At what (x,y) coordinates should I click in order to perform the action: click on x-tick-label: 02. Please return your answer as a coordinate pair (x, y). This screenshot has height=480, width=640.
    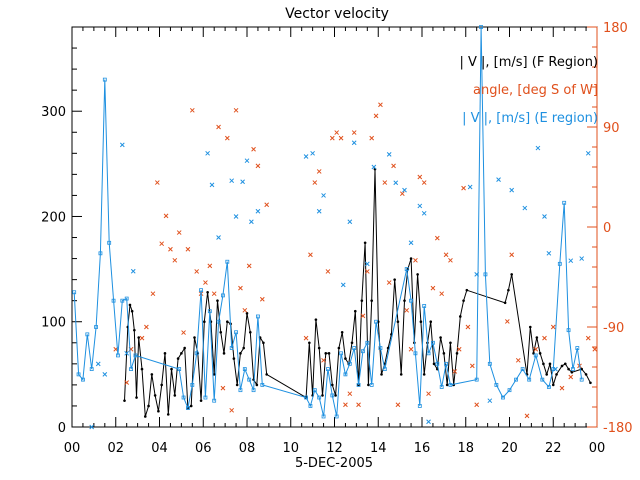
    Looking at the image, I should click on (115, 448).